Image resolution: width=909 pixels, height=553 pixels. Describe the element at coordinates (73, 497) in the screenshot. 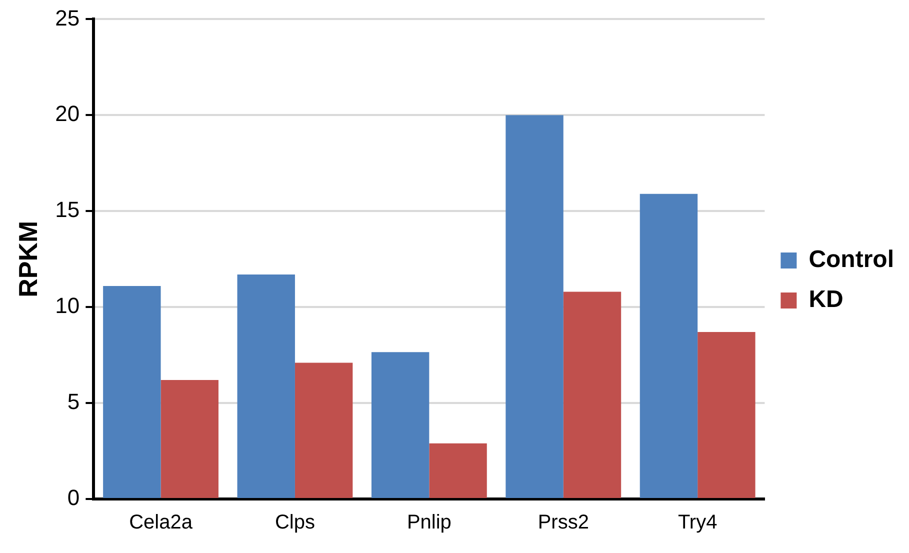

I see `y-tick-label: 0` at that location.